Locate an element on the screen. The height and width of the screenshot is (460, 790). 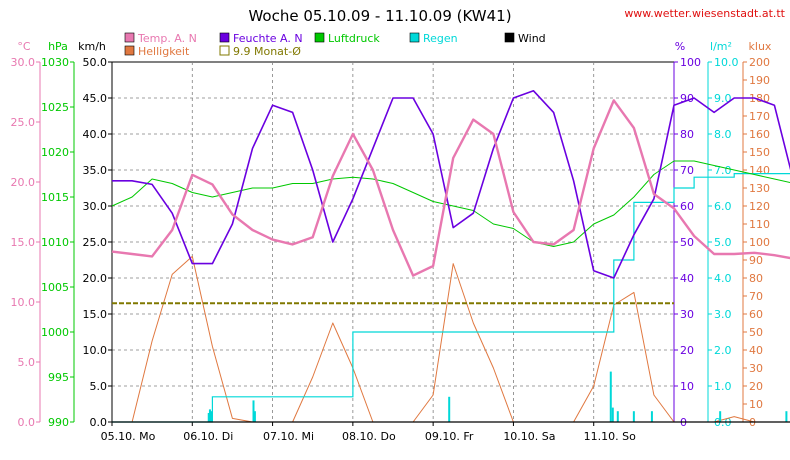
y-tick-label-brightness: 120 is located at coordinates (759, 206).